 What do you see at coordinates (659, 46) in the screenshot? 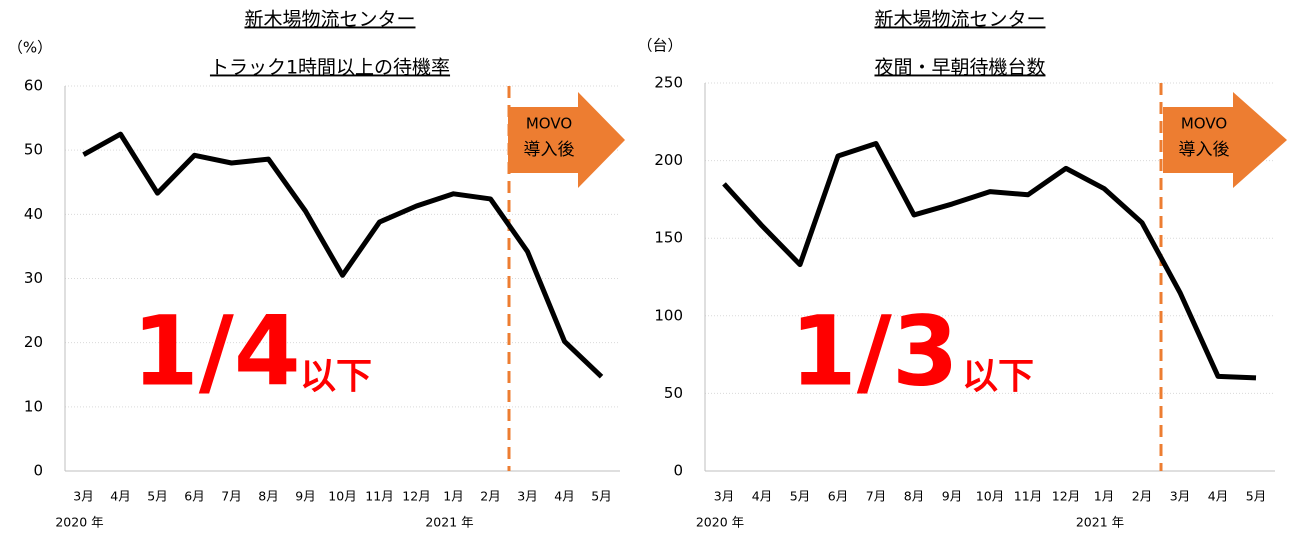
I see `y-axis-label: （台）` at bounding box center [659, 46].